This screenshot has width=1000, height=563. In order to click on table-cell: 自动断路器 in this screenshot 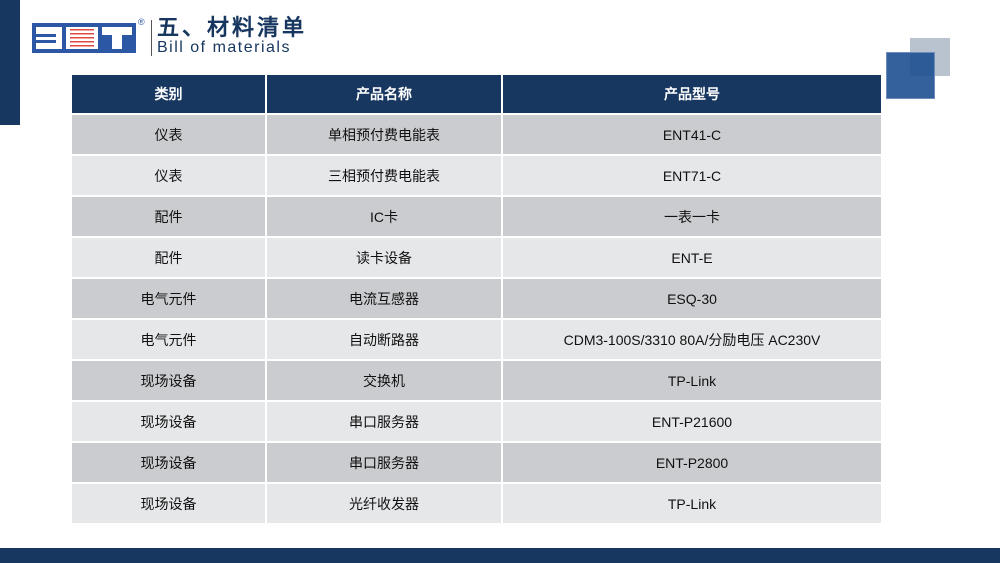, I will do `click(384, 340)`.